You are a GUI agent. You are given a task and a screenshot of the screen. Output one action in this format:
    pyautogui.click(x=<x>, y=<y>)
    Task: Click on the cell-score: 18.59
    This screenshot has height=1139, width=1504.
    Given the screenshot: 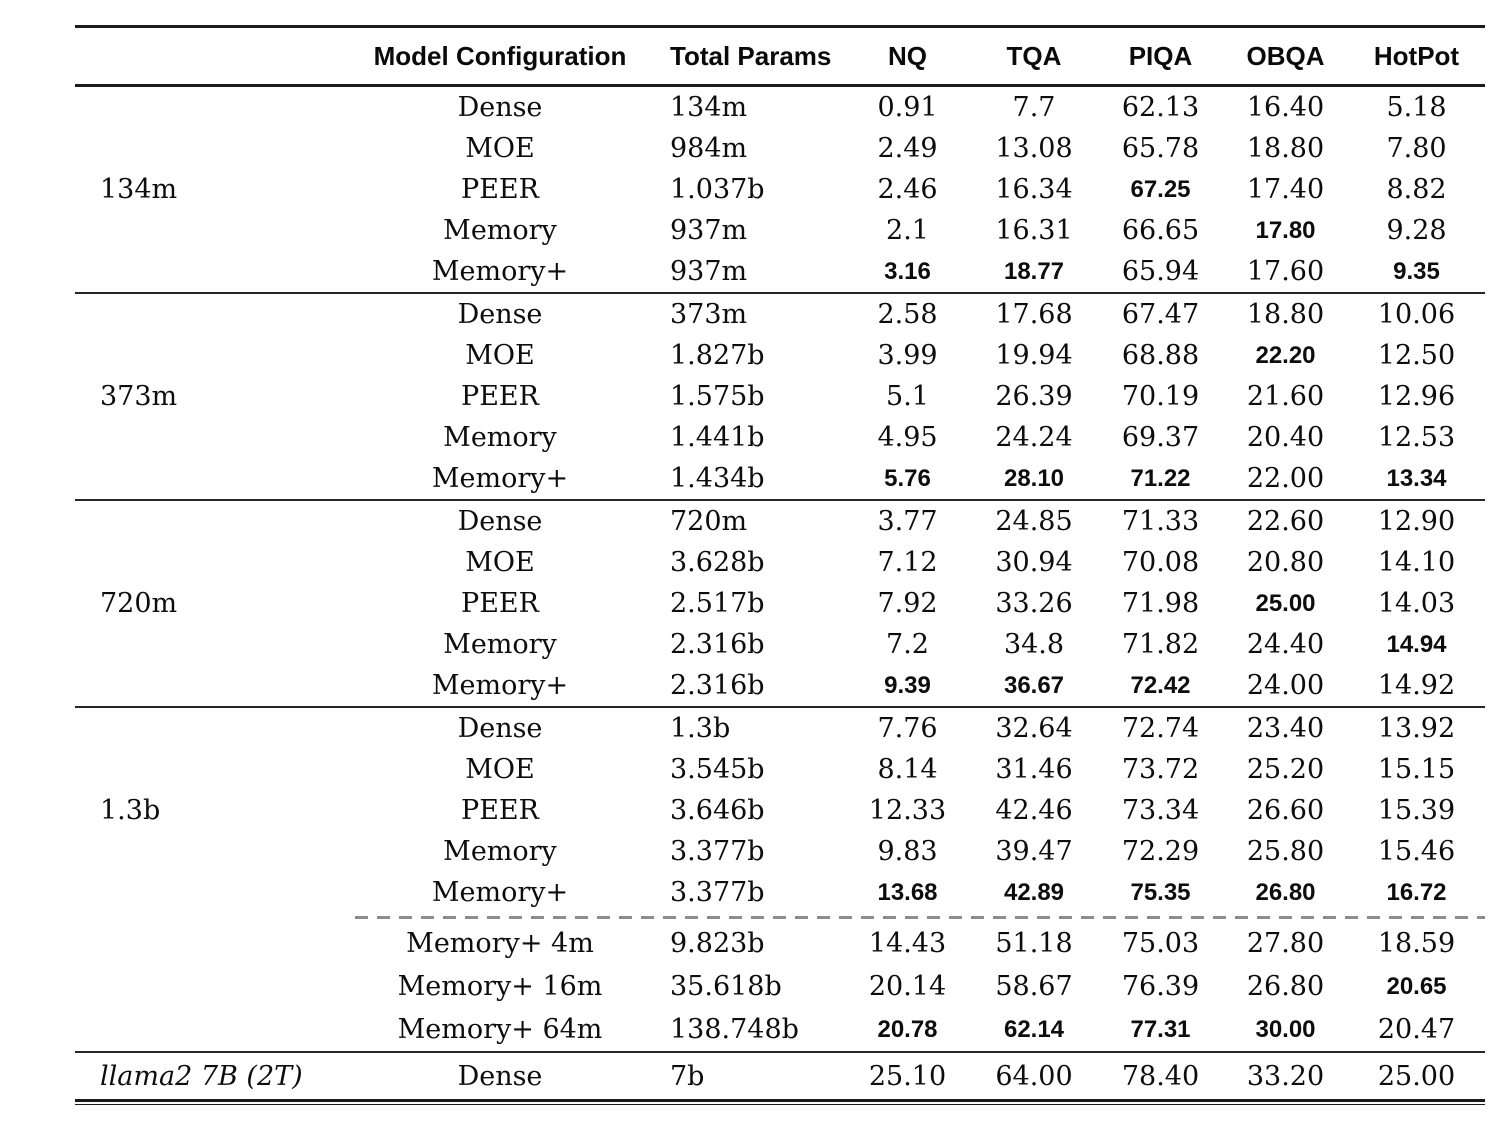 What is the action you would take?
    pyautogui.click(x=1416, y=943)
    